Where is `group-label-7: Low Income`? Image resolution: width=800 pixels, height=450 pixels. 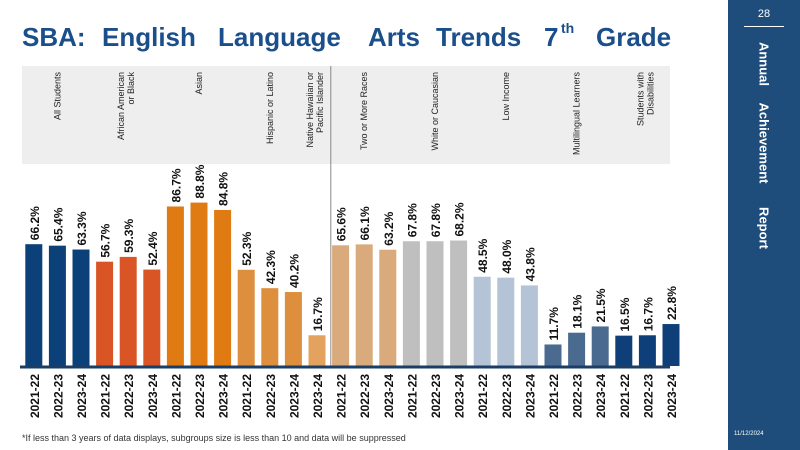
group-label-7: Low Income is located at coordinates (506, 96).